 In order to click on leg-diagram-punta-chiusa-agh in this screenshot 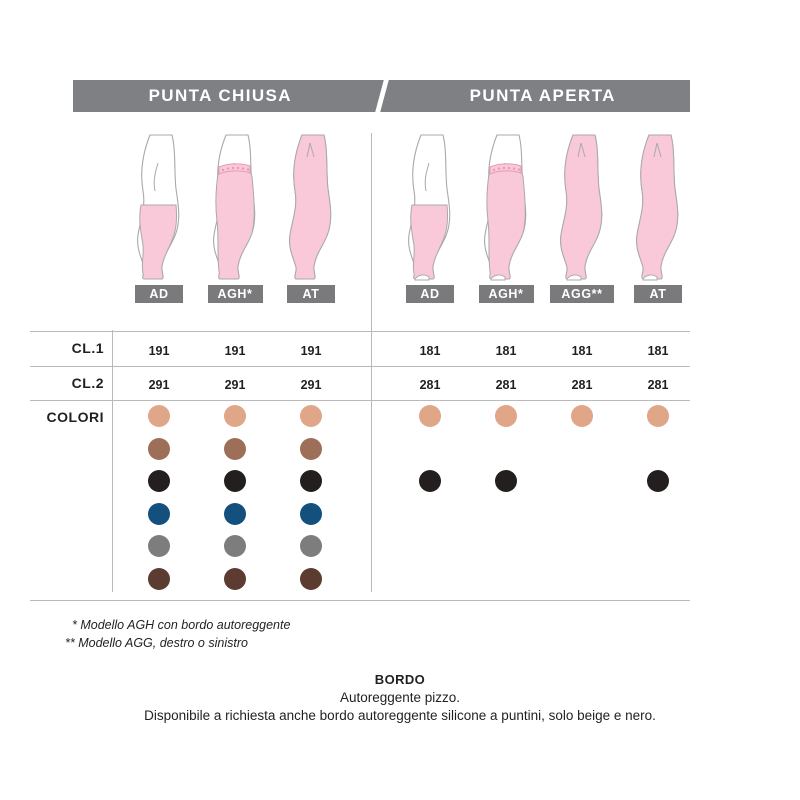, I will do `click(235, 208)`.